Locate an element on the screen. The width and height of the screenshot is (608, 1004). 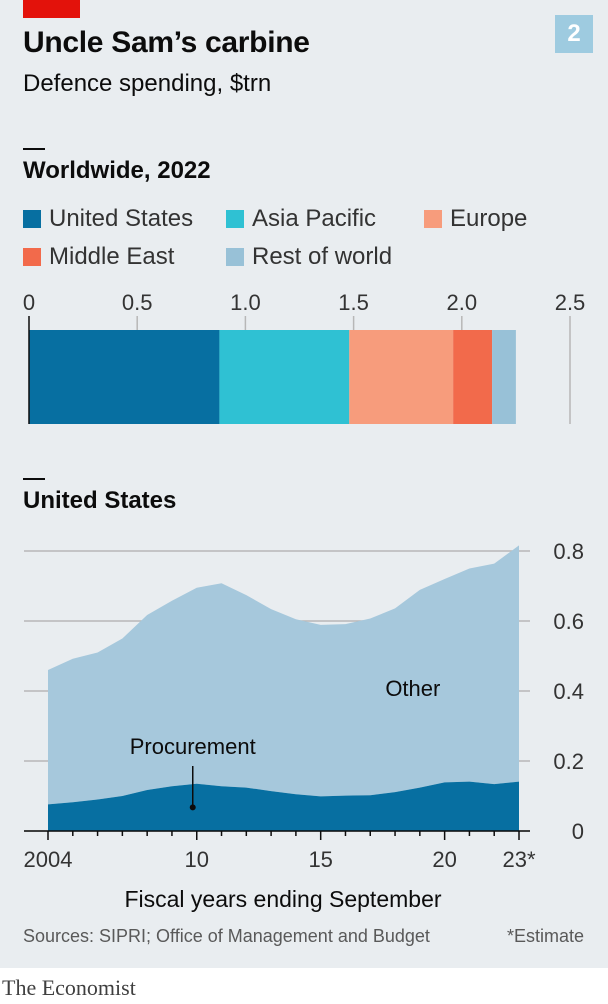
section-rule-worldwide is located at coordinates (34, 149).